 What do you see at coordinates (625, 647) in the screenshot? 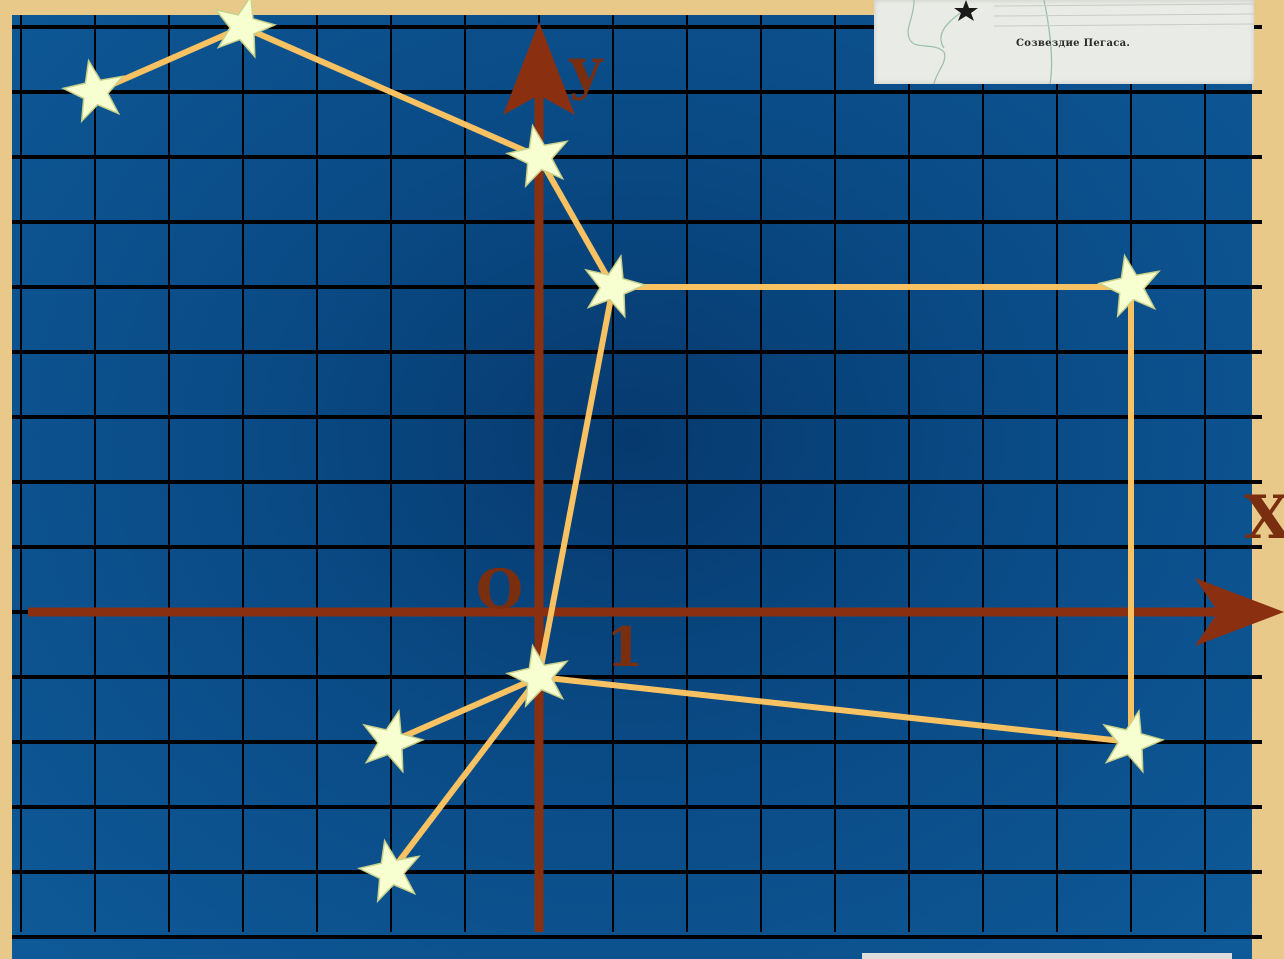
I see `unit-label: 1` at bounding box center [625, 647].